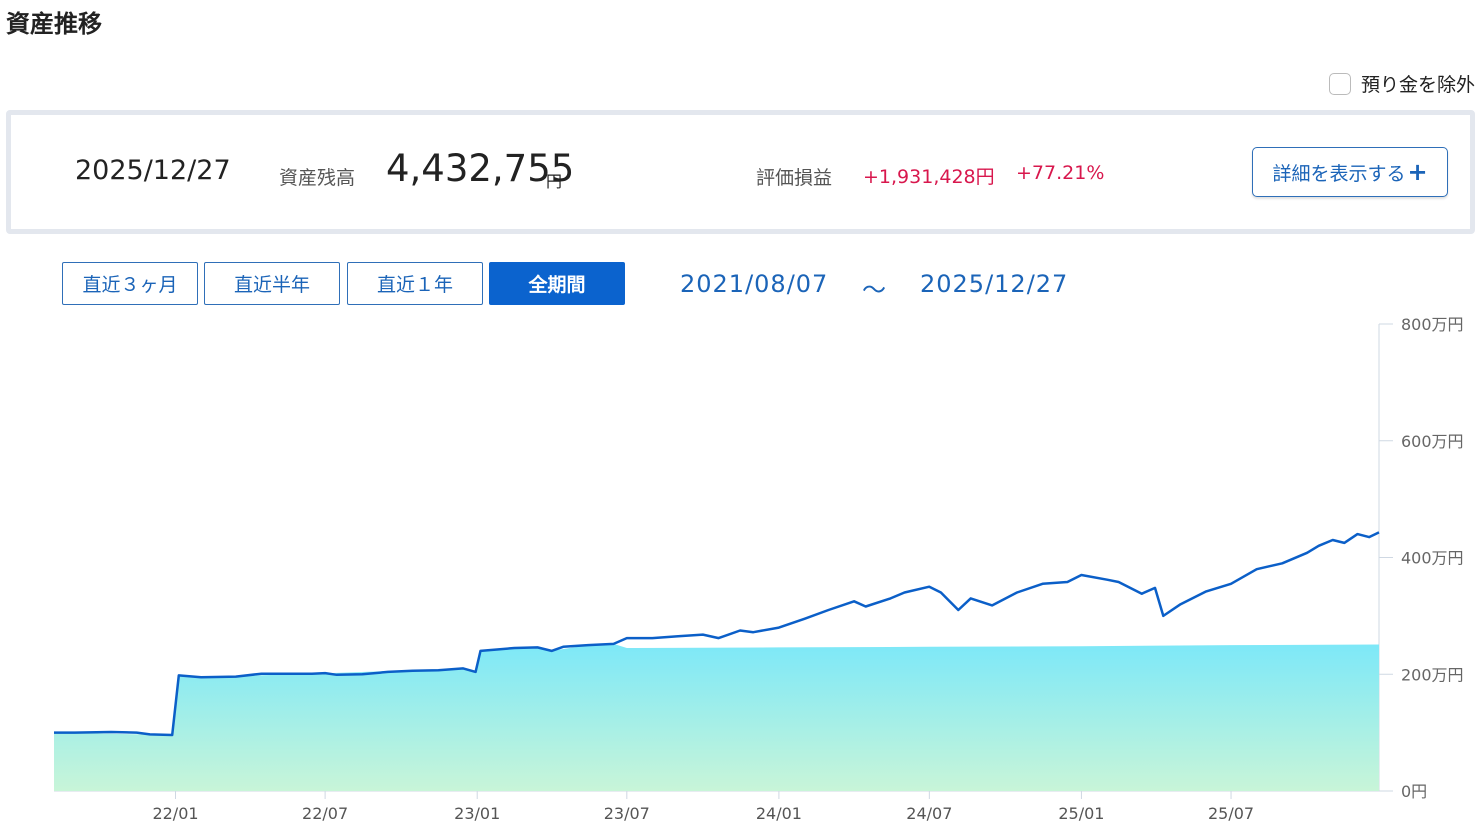  What do you see at coordinates (1339, 173) in the screenshot?
I see `show-details-label: 詳細を表示する` at bounding box center [1339, 173].